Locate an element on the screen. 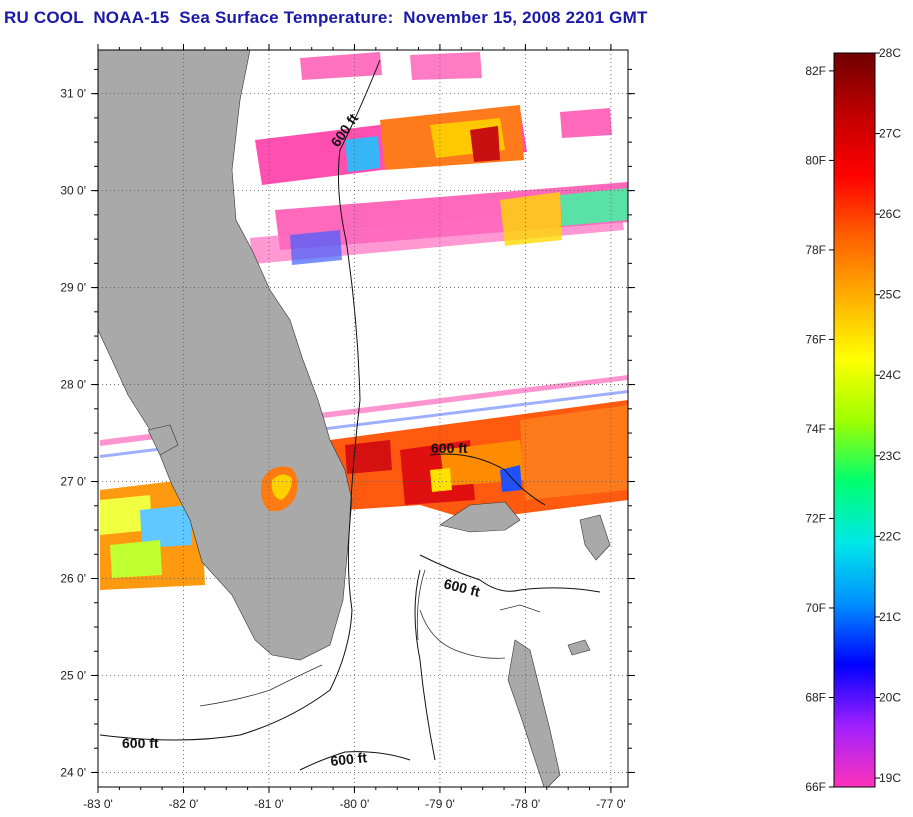 This screenshot has height=817, width=913. lat-tick-label: 29 0' is located at coordinates (73, 288).